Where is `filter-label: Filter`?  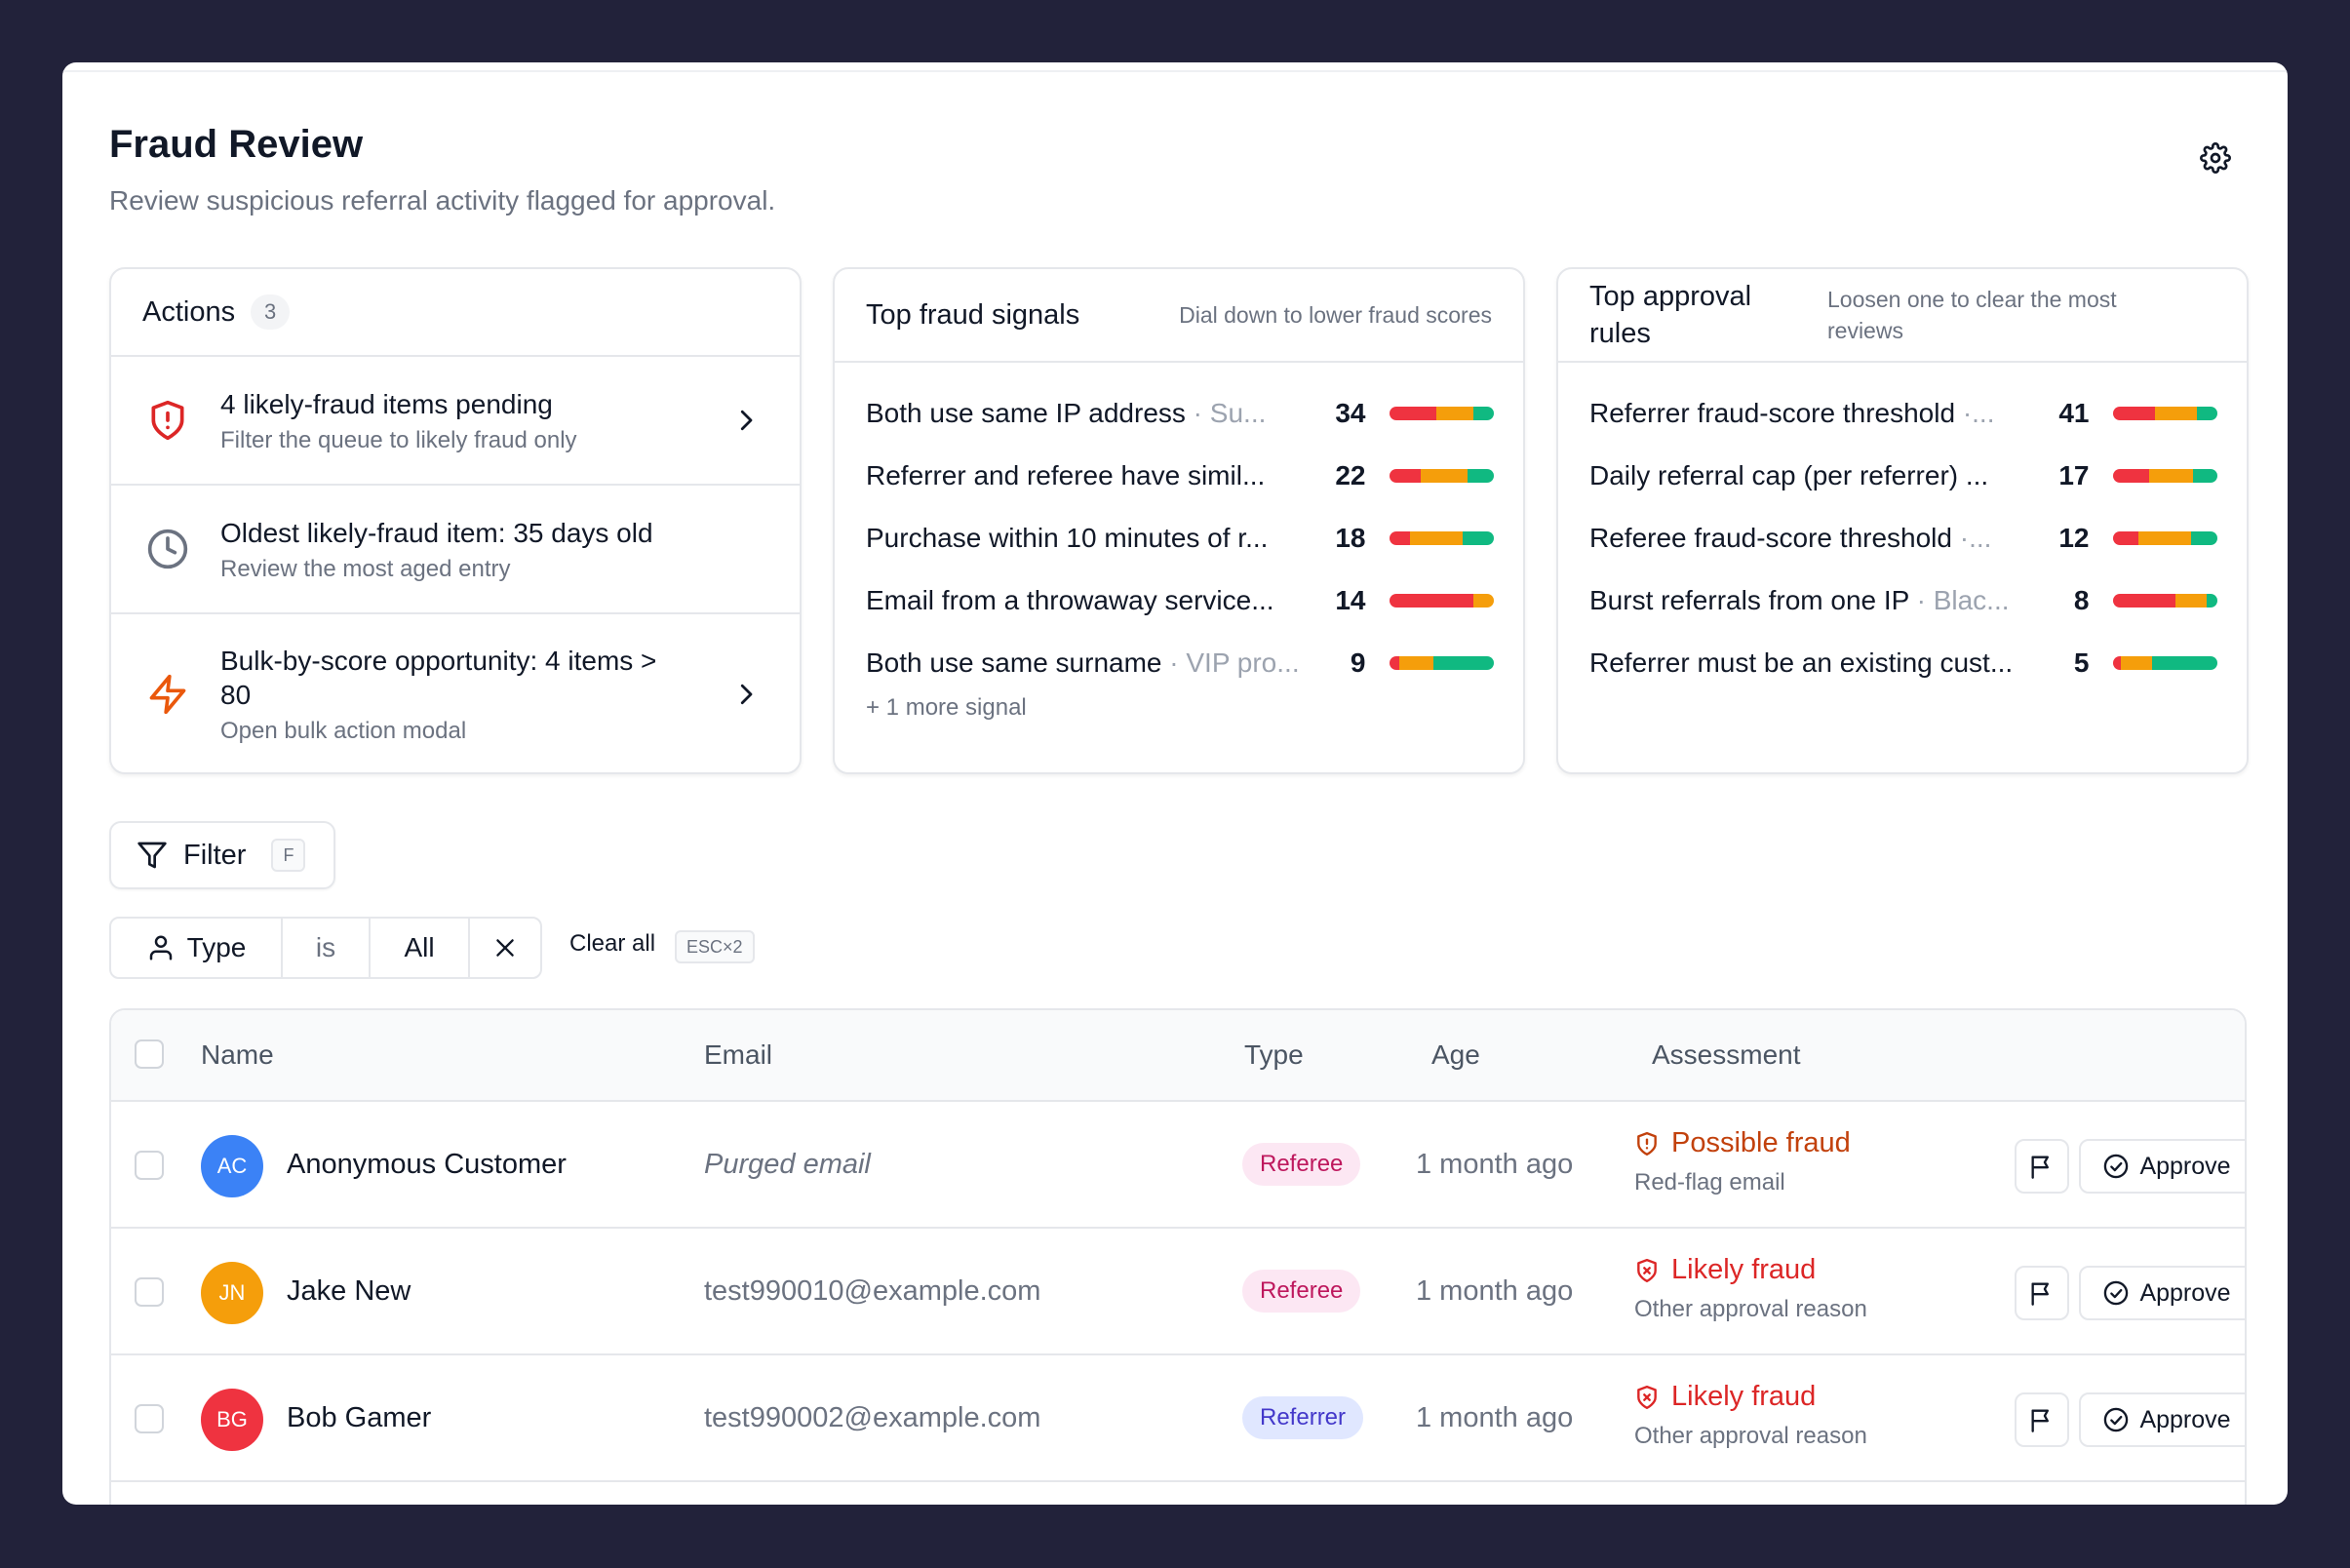 filter-label: Filter is located at coordinates (215, 855).